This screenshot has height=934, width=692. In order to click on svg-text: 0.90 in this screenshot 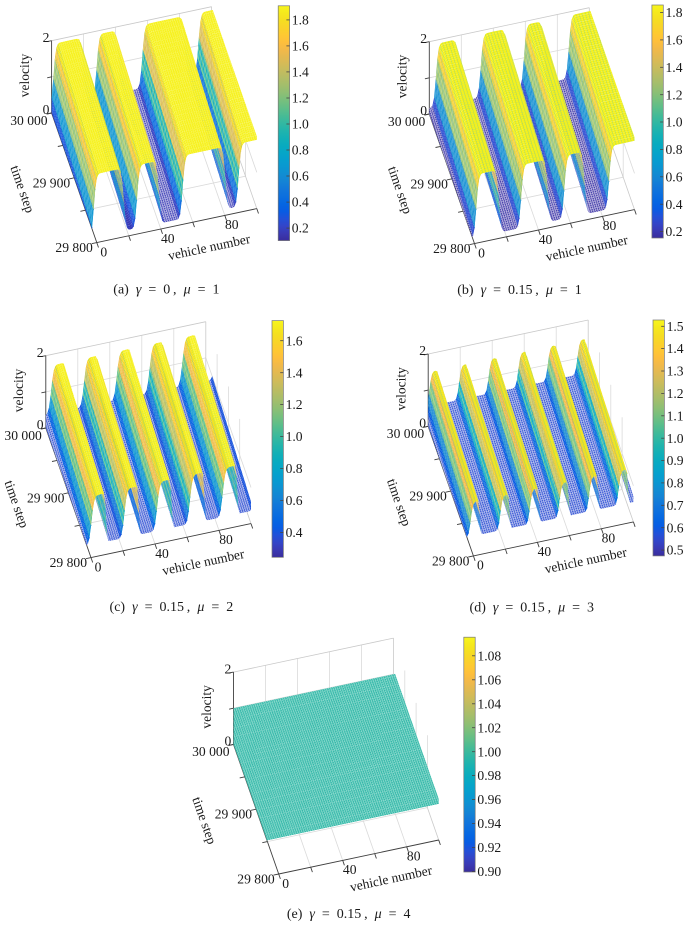, I will do `click(489, 871)`.